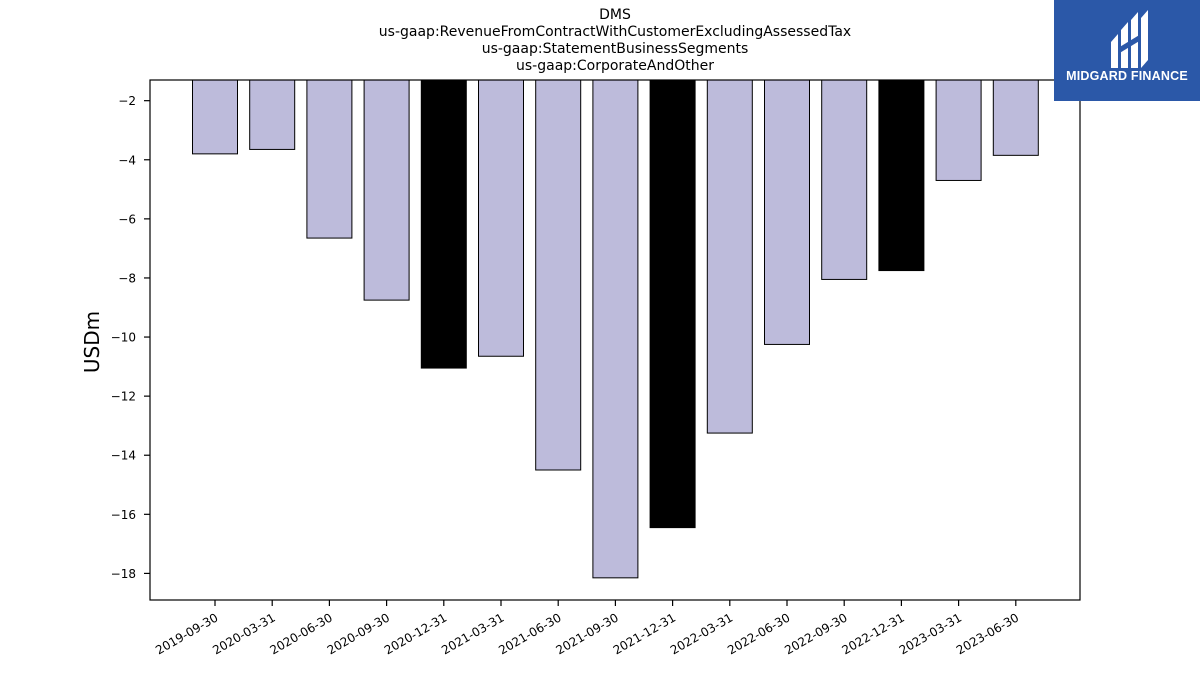 This screenshot has width=1200, height=675. I want to click on x-tick-label: 2020-09-30, so click(358, 633).